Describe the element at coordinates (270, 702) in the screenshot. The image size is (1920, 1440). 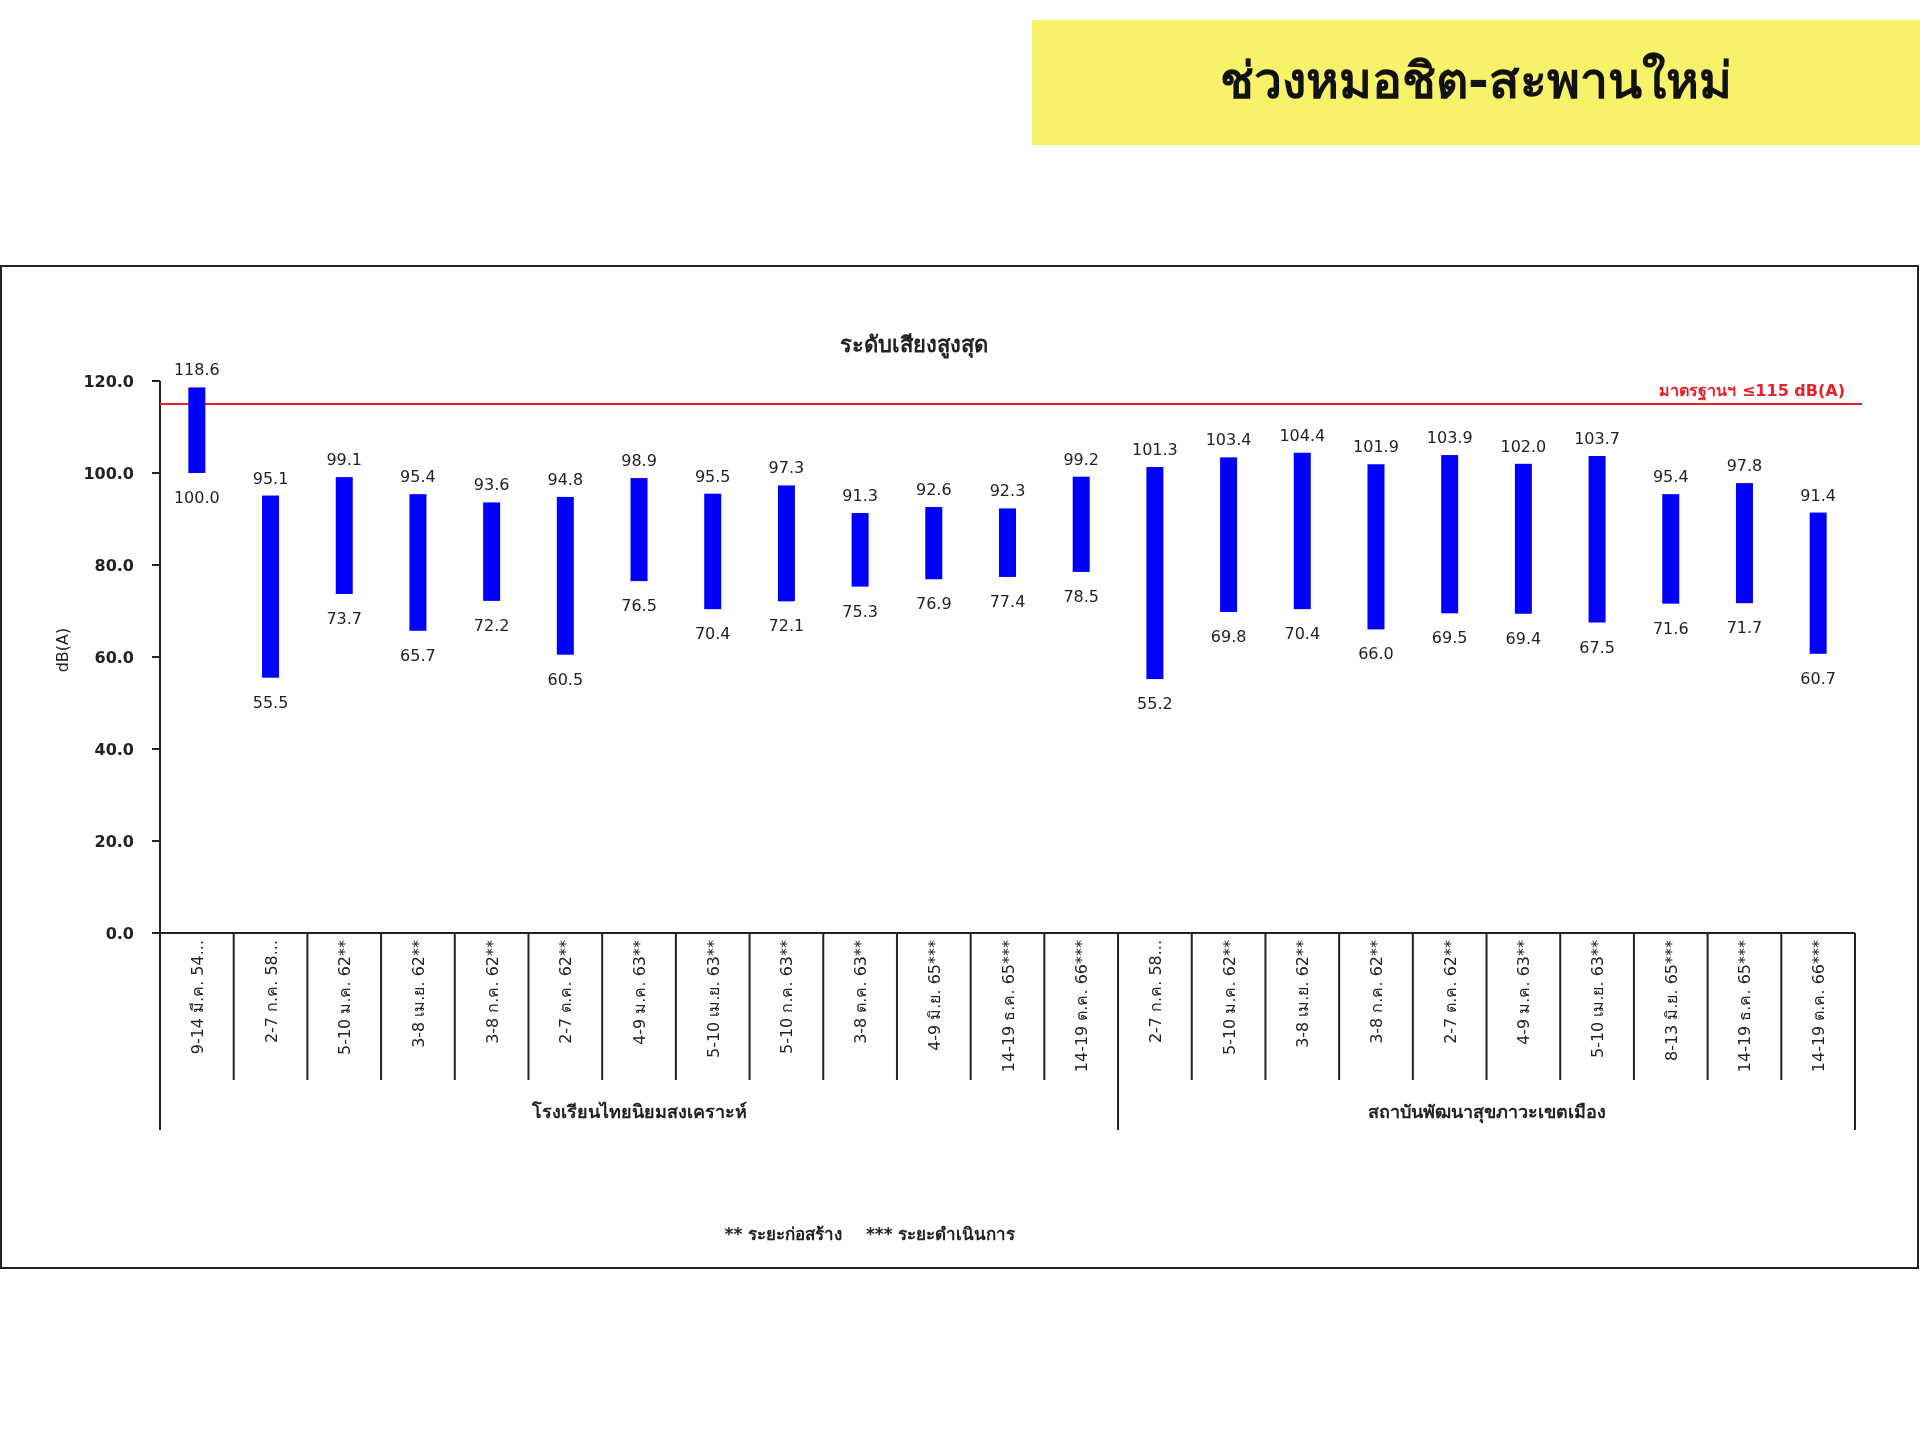
I see `annotation: 55.5` at that location.